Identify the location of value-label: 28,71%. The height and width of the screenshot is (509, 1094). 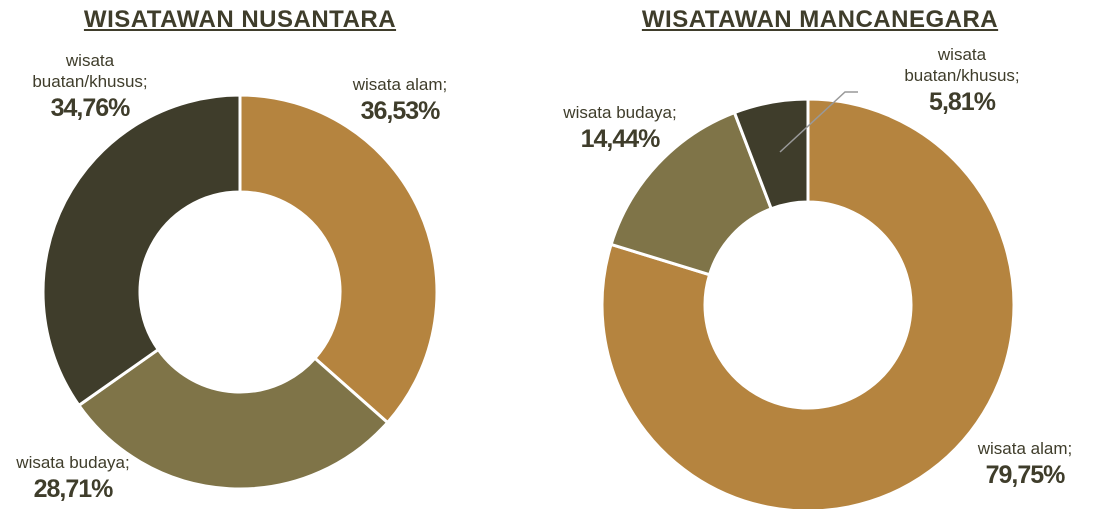
(73, 489).